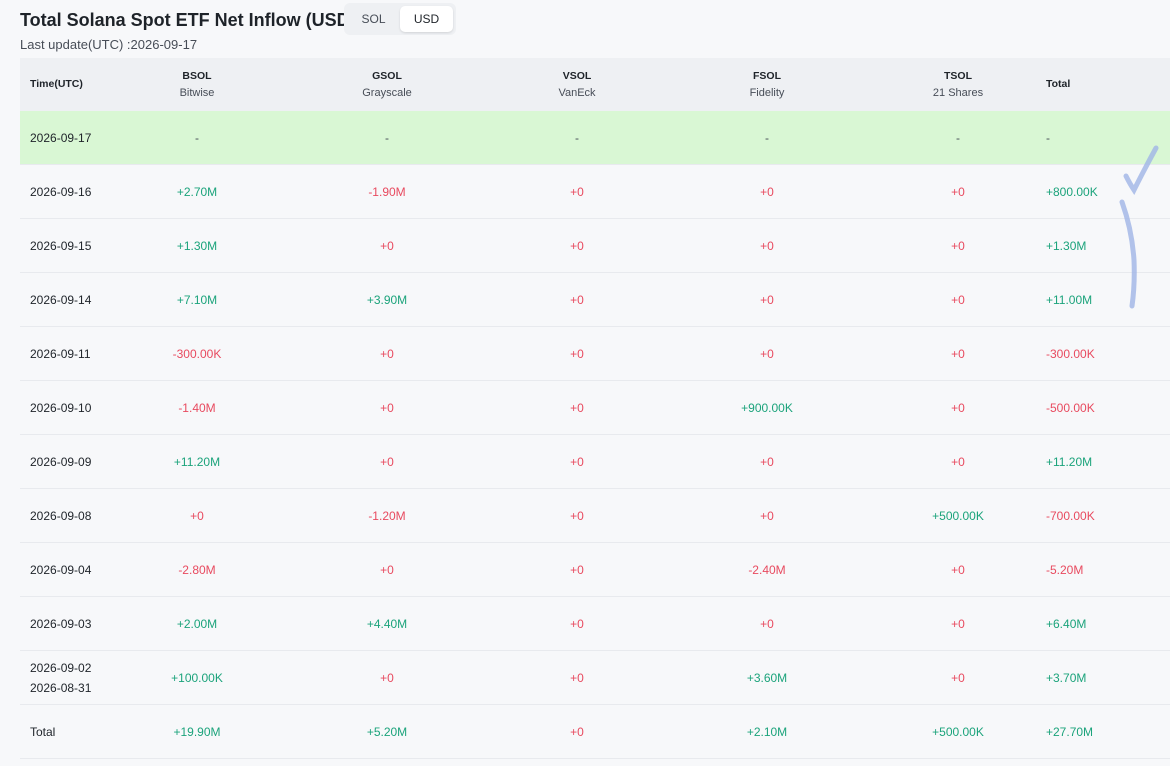  Describe the element at coordinates (767, 731) in the screenshot. I see `fsol-cell: +2.10M` at that location.